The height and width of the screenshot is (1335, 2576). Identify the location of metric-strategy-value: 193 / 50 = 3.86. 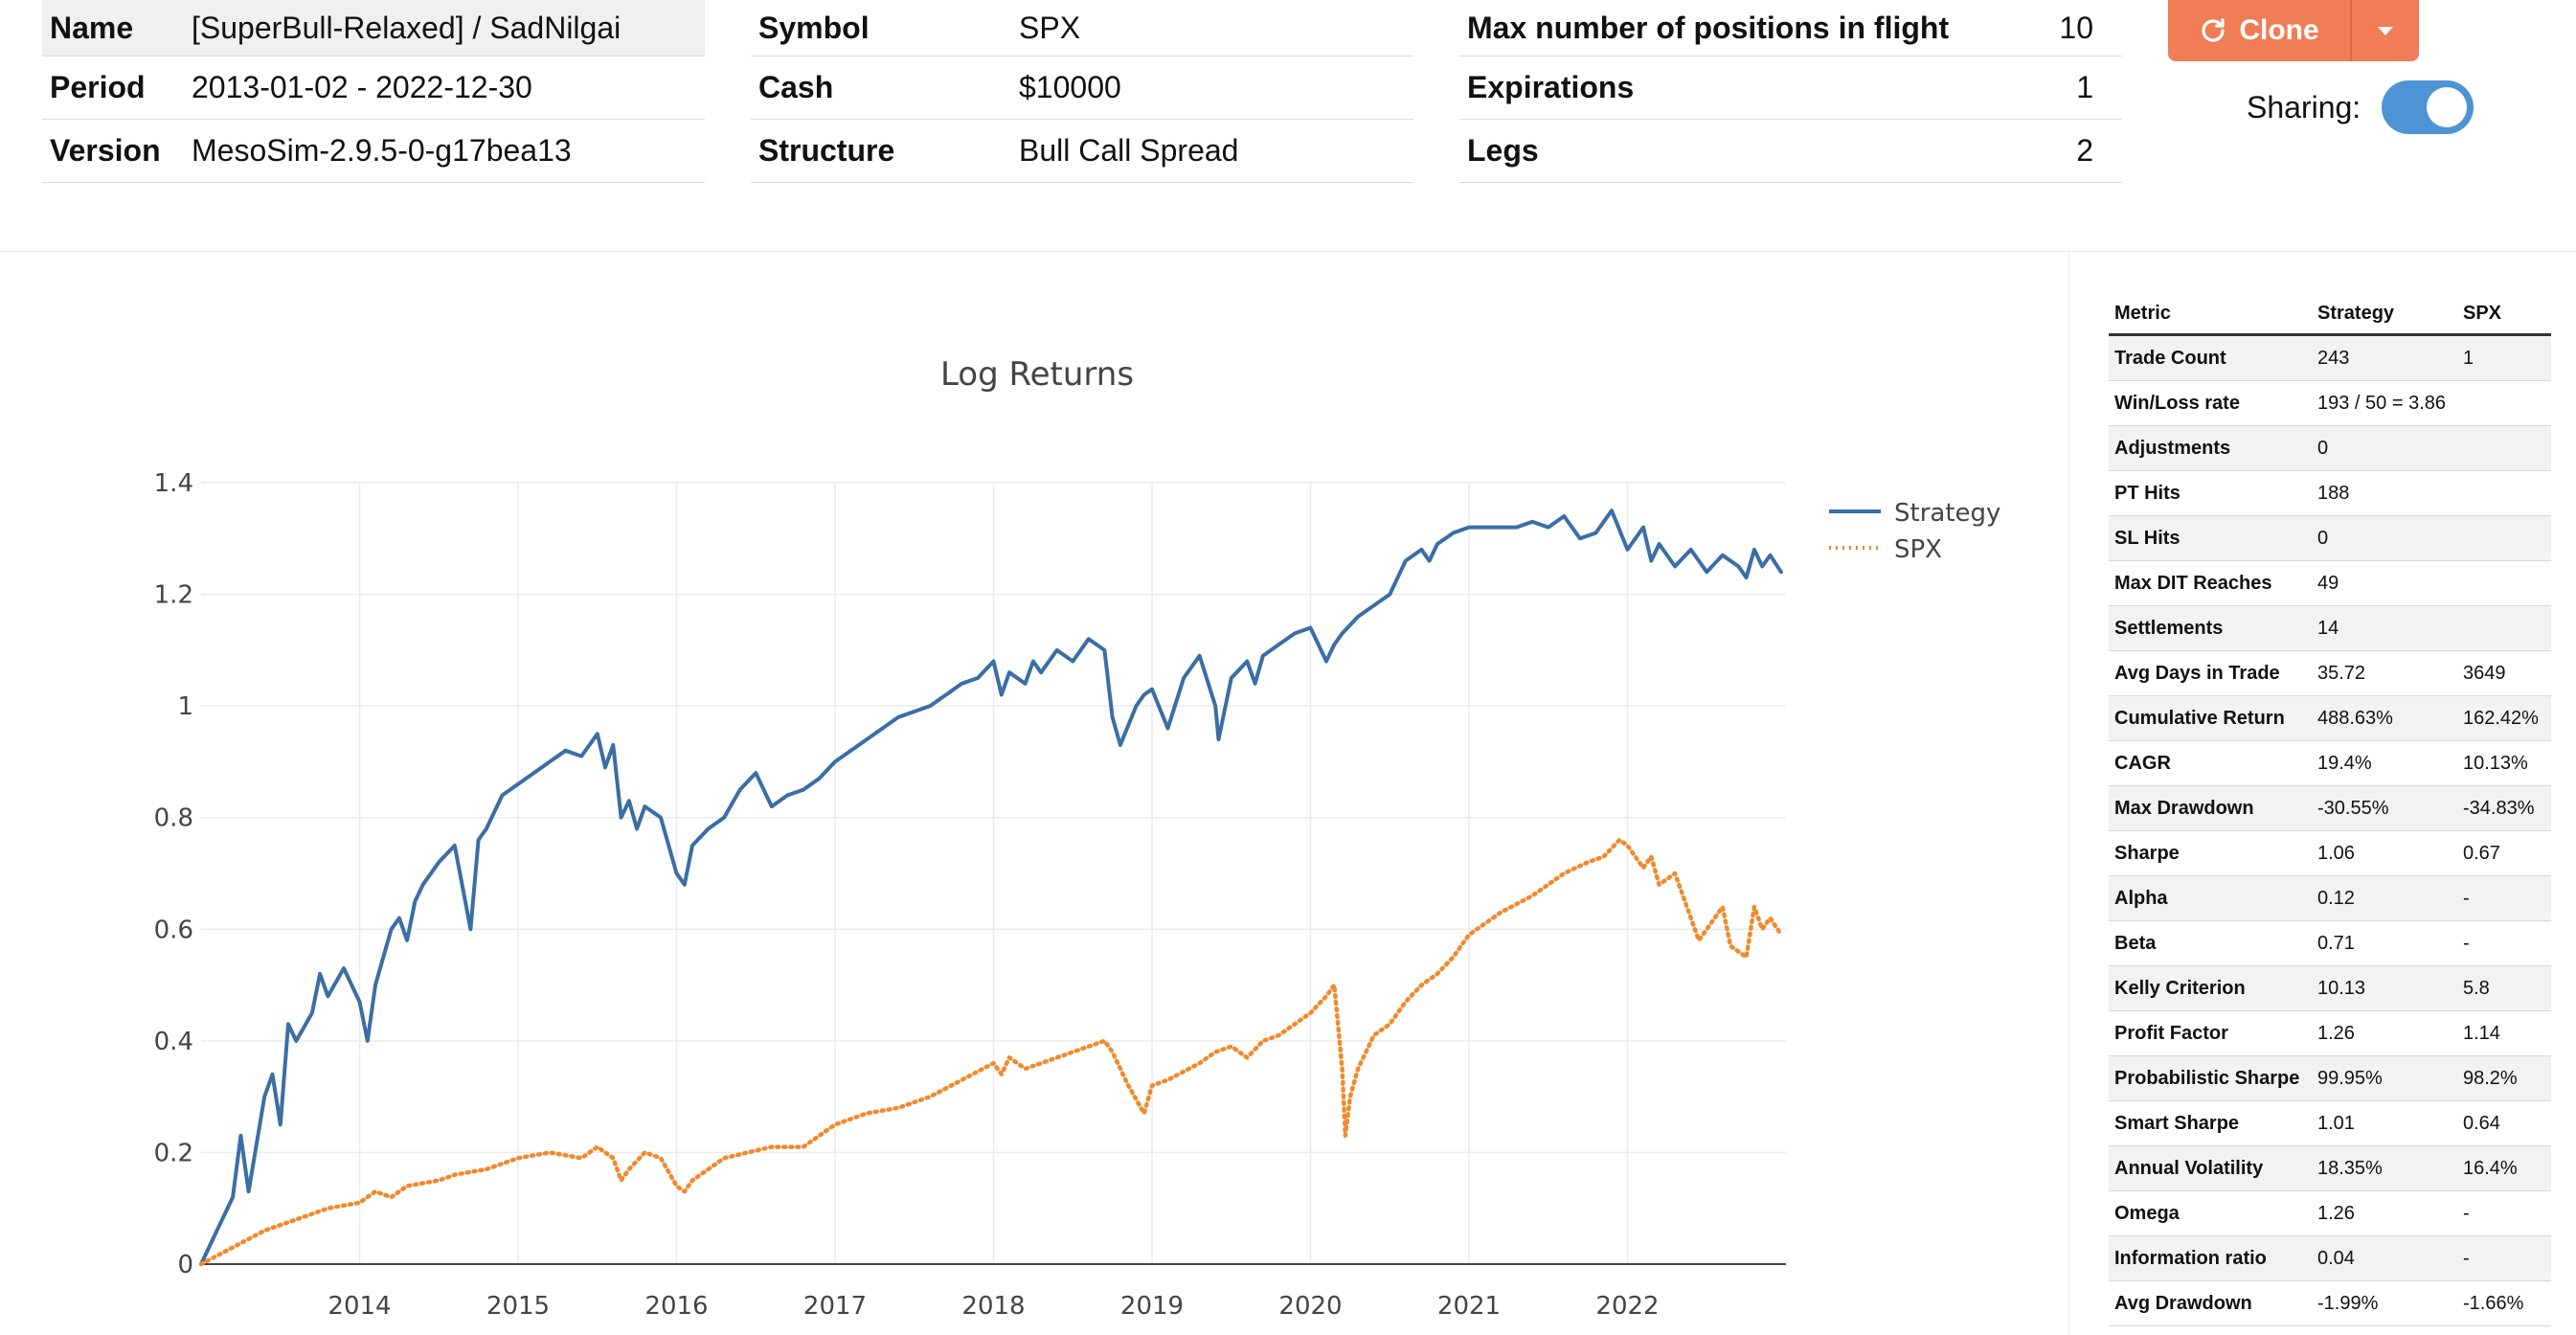
(2384, 403).